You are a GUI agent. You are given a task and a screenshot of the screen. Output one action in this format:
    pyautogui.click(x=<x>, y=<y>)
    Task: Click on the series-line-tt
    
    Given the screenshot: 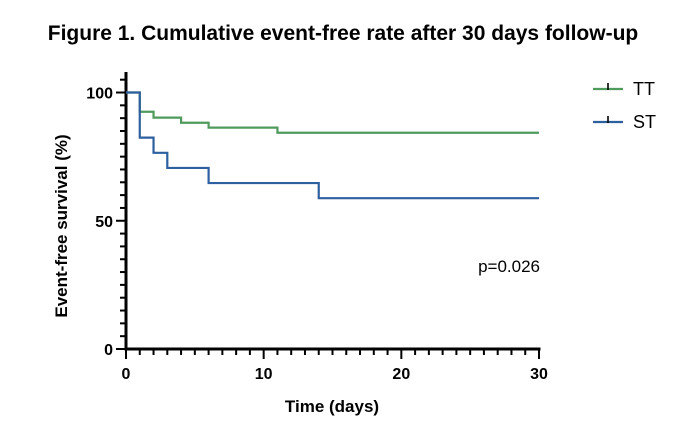 What is the action you would take?
    pyautogui.click(x=332, y=112)
    